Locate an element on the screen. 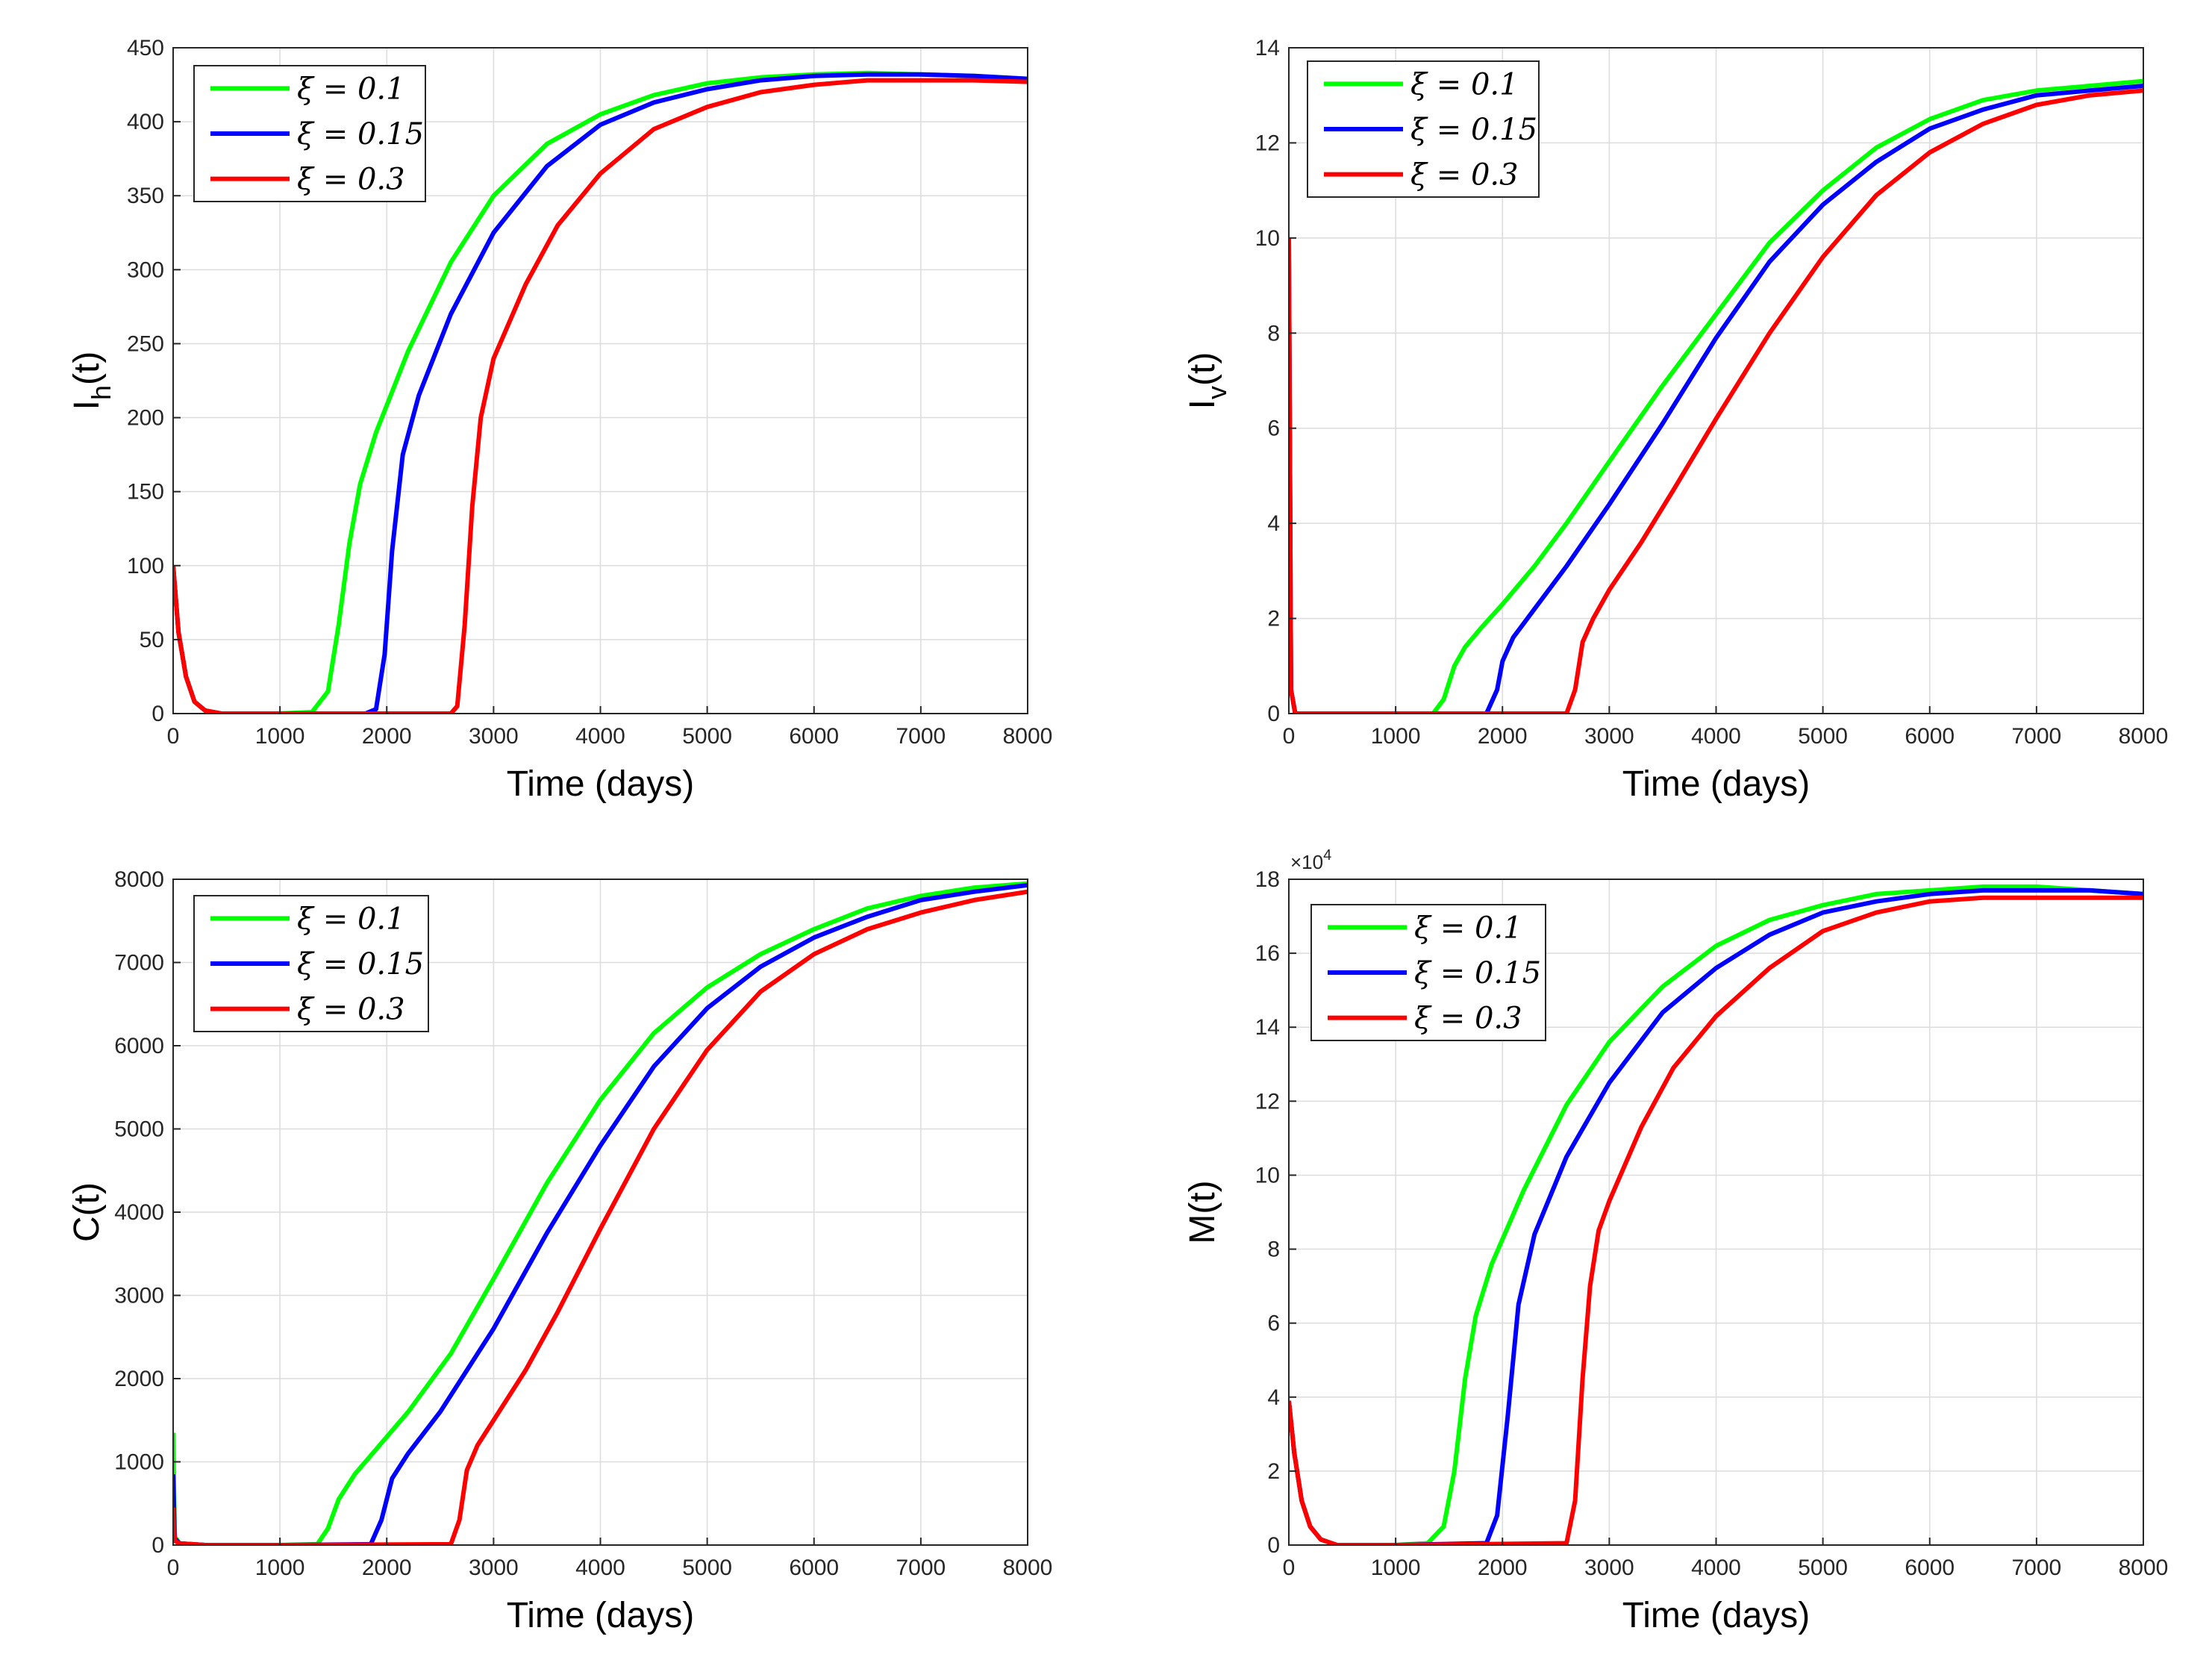 The height and width of the screenshot is (1660, 2212). y-tick-label: 200 is located at coordinates (146, 418).